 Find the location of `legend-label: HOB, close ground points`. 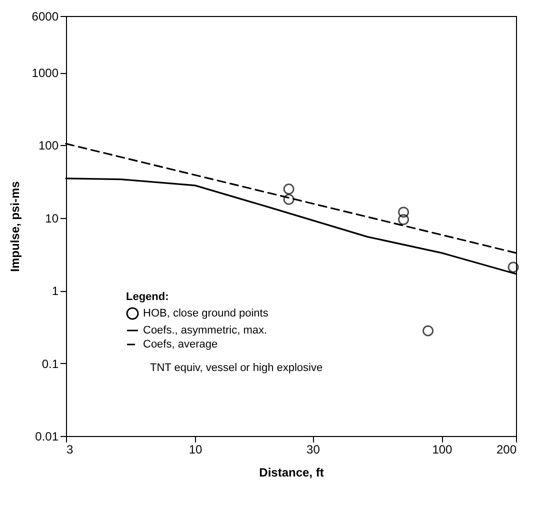

legend-label: HOB, close ground points is located at coordinates (206, 314).